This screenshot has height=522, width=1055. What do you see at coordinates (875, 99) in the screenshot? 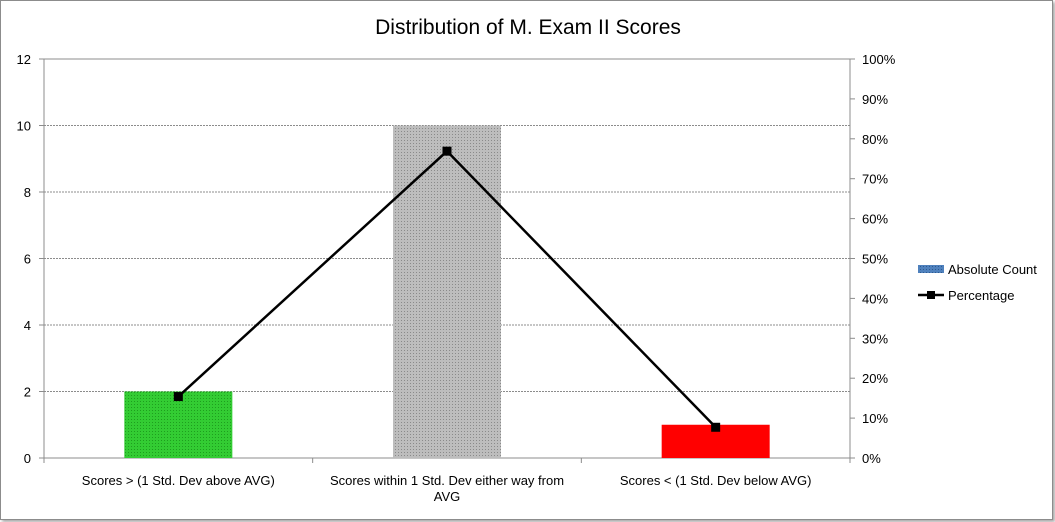
I see `y2-tick-label: 90%` at bounding box center [875, 99].